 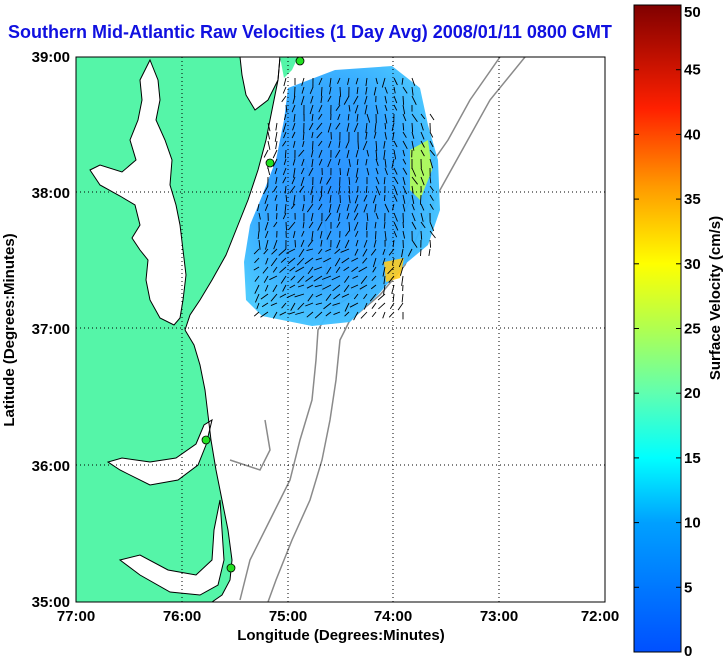 What do you see at coordinates (394, 270) in the screenshot?
I see `velocity-hotspot-south` at bounding box center [394, 270].